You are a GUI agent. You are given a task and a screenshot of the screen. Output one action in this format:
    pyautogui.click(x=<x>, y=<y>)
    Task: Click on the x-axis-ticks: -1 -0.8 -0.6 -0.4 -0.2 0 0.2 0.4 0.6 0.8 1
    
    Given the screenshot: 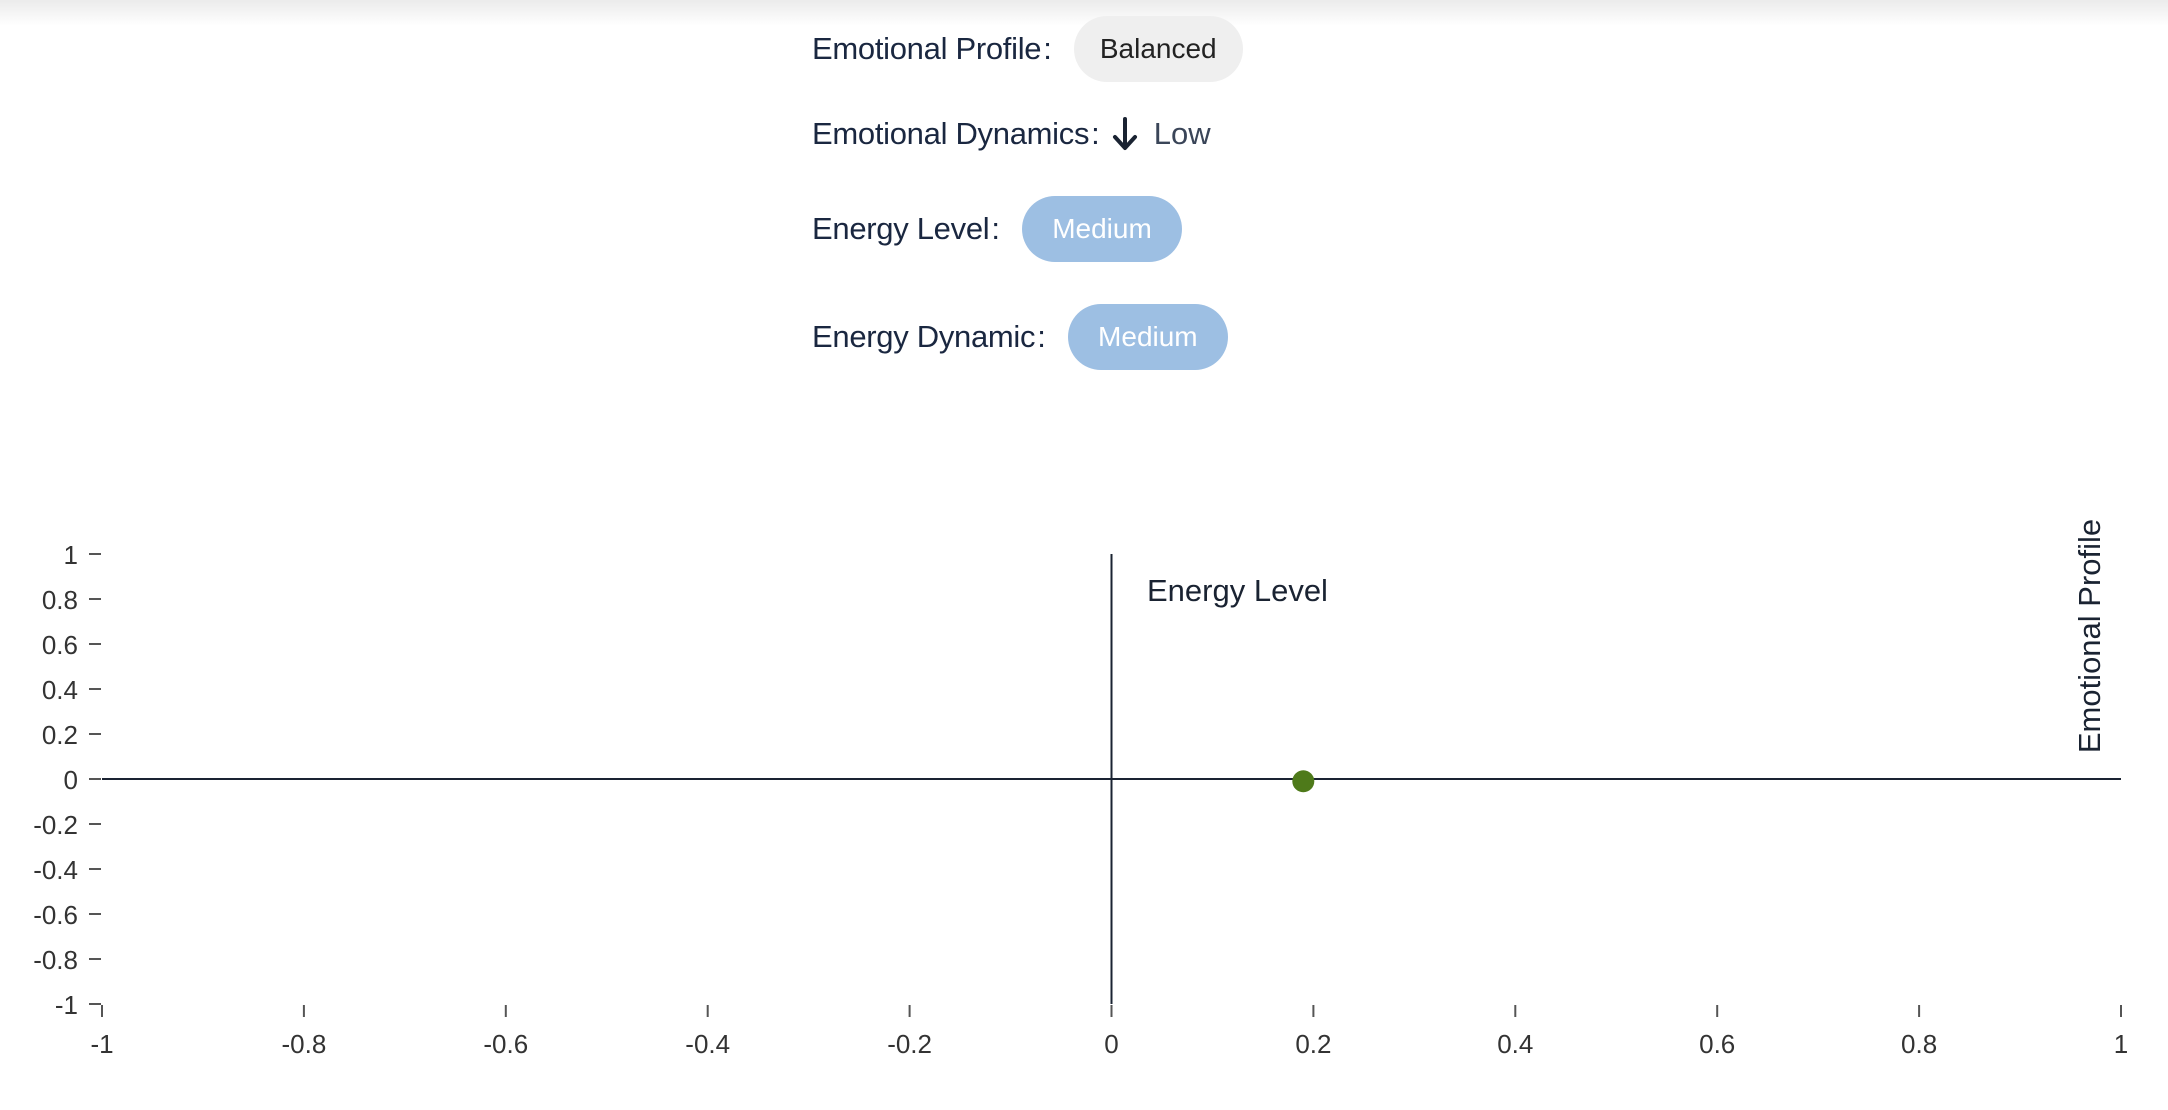 What is the action you would take?
    pyautogui.click(x=1109, y=1032)
    